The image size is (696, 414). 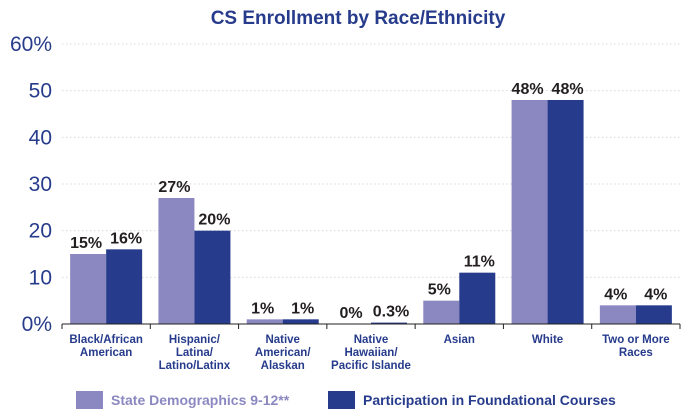 What do you see at coordinates (40, 184) in the screenshot?
I see `y-tick-label: 30` at bounding box center [40, 184].